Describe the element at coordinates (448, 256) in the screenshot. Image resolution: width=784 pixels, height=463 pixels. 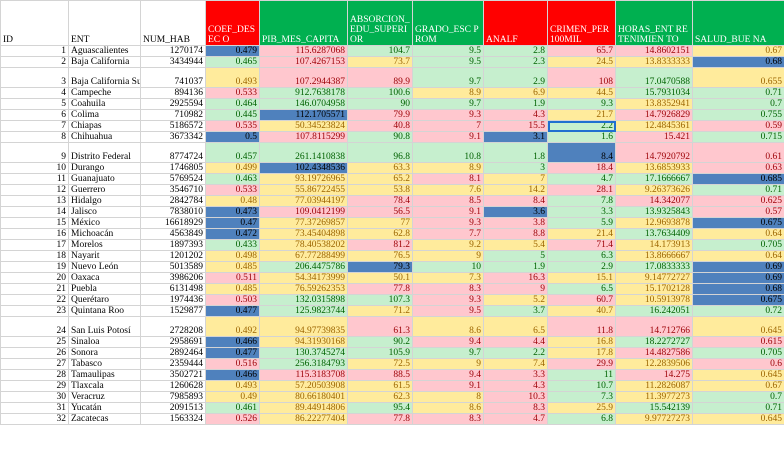
I see `cell-grado: 9` at that location.